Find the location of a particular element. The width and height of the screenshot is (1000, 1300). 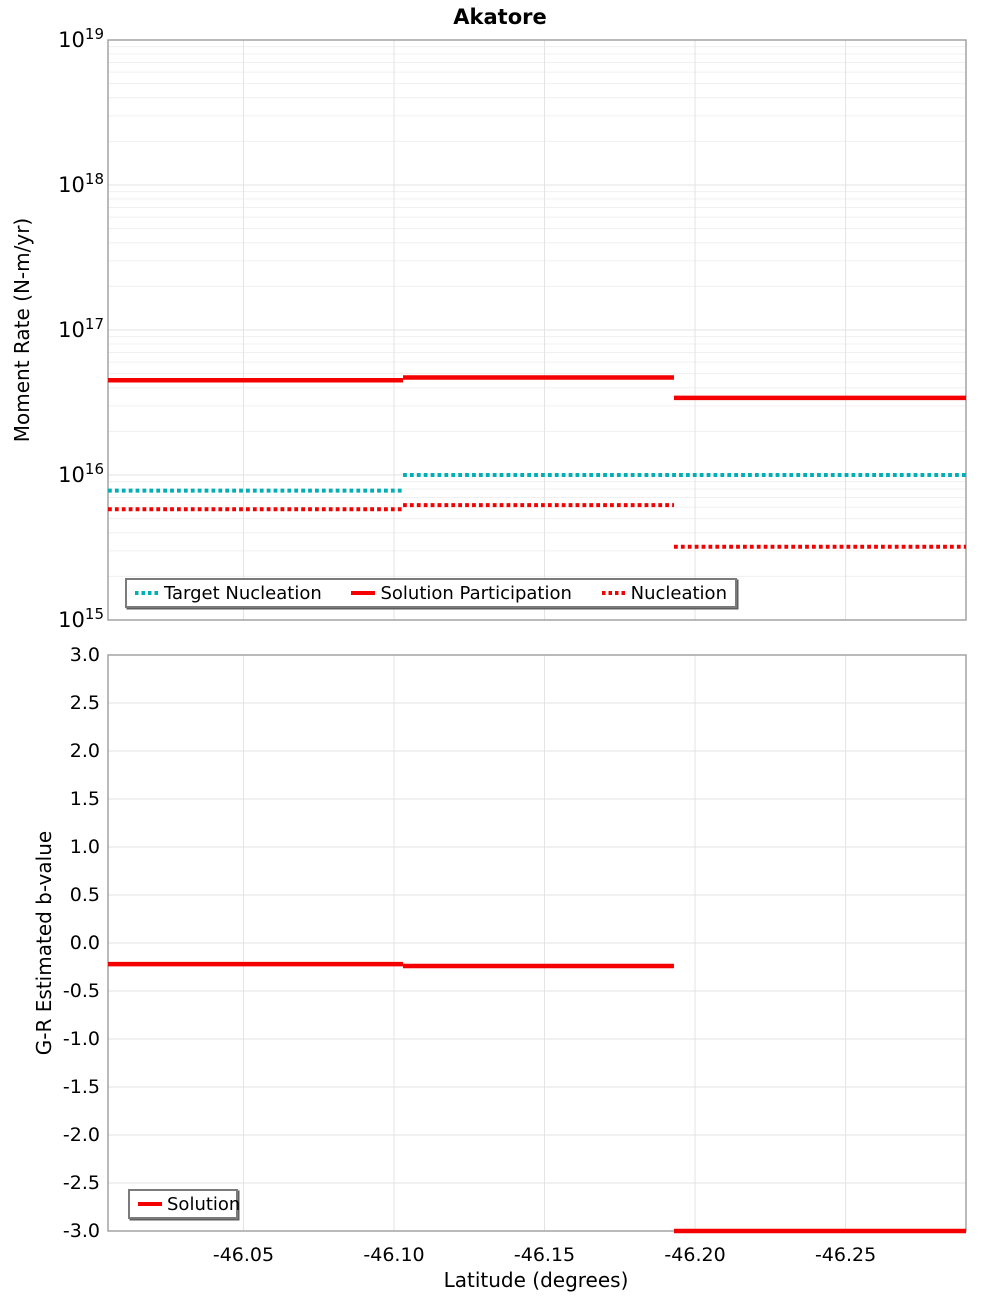

legend-swatch-solution-participation is located at coordinates (363, 593).